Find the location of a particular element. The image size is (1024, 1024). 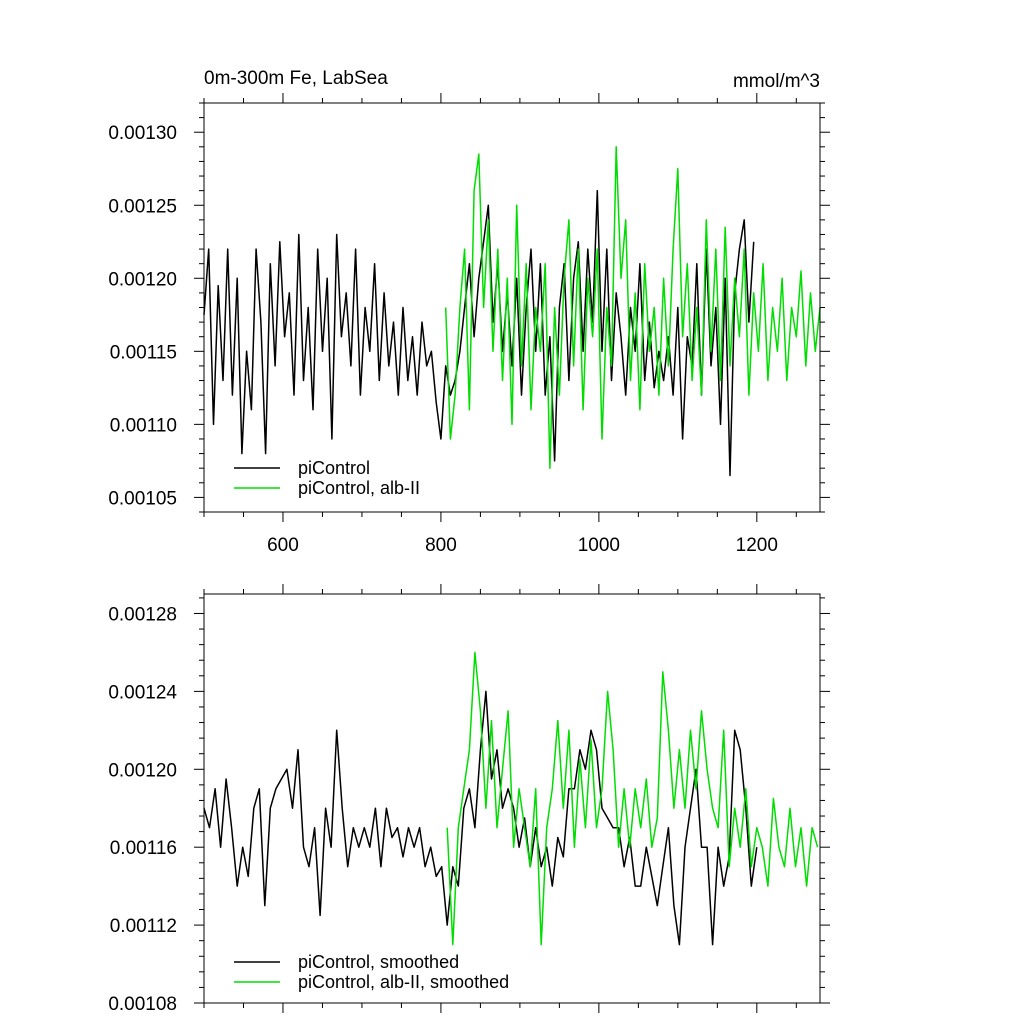

series-line-picontrol-smoothed is located at coordinates (480, 818).